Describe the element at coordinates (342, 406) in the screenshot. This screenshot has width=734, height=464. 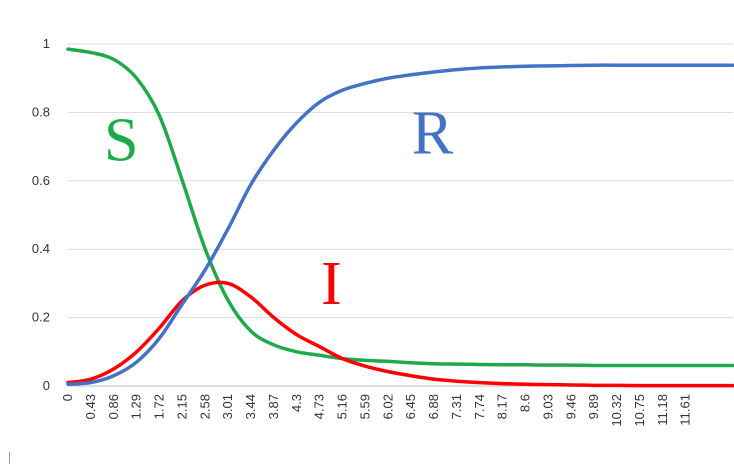
I see `x-tick-label: 5.16` at that location.